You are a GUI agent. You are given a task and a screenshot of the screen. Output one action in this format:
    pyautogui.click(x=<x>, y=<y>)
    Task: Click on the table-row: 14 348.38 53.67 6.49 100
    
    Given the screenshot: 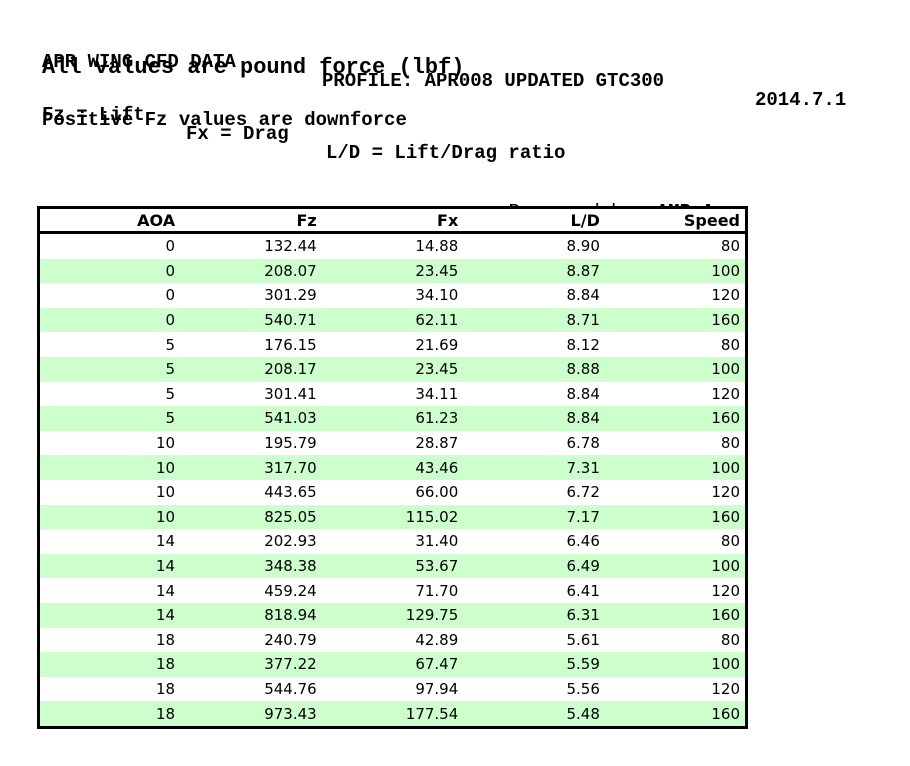 What is the action you would take?
    pyautogui.click(x=392, y=566)
    